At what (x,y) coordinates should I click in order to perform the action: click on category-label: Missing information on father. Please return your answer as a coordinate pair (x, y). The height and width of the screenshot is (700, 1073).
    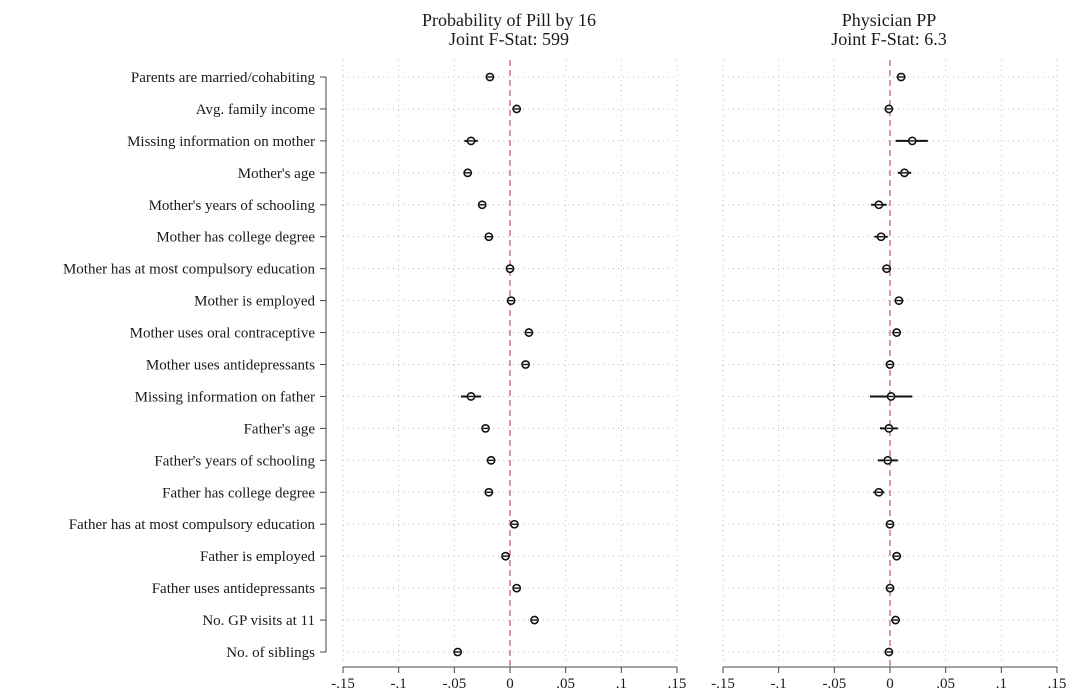
    Looking at the image, I should click on (225, 397).